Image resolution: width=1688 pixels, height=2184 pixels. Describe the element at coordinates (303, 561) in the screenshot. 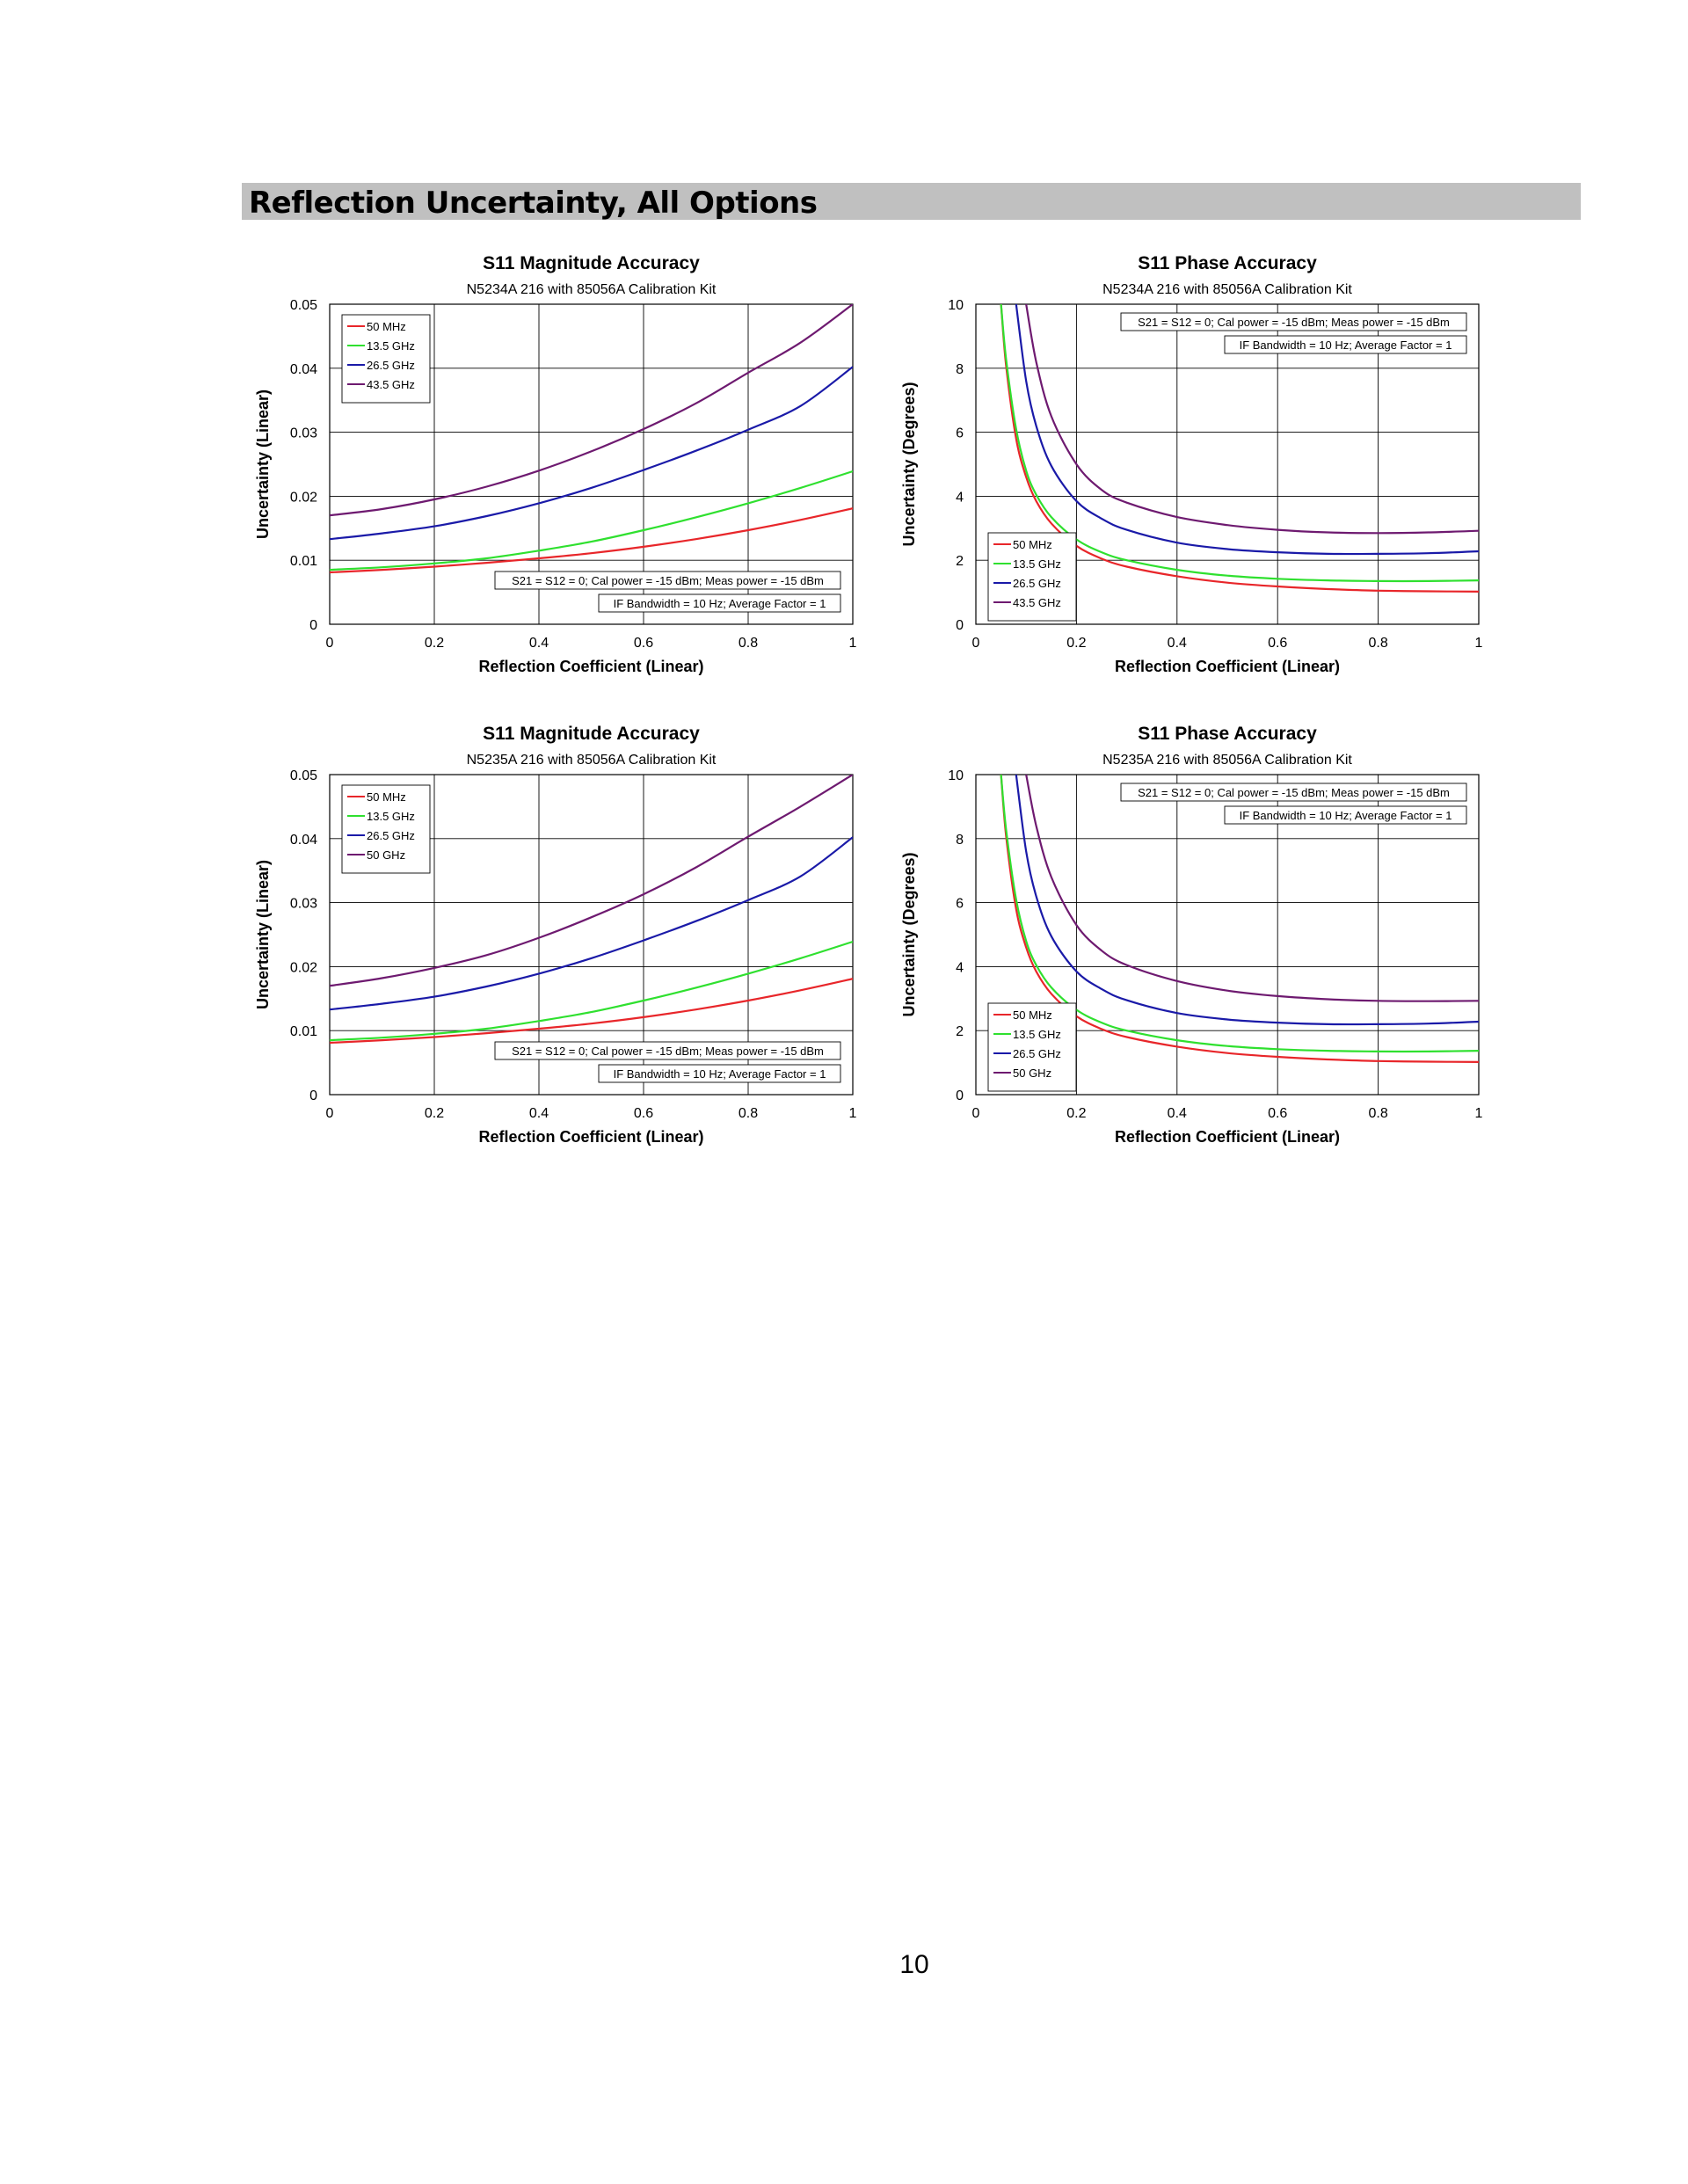

I see `y-tick-label: 0.01` at that location.